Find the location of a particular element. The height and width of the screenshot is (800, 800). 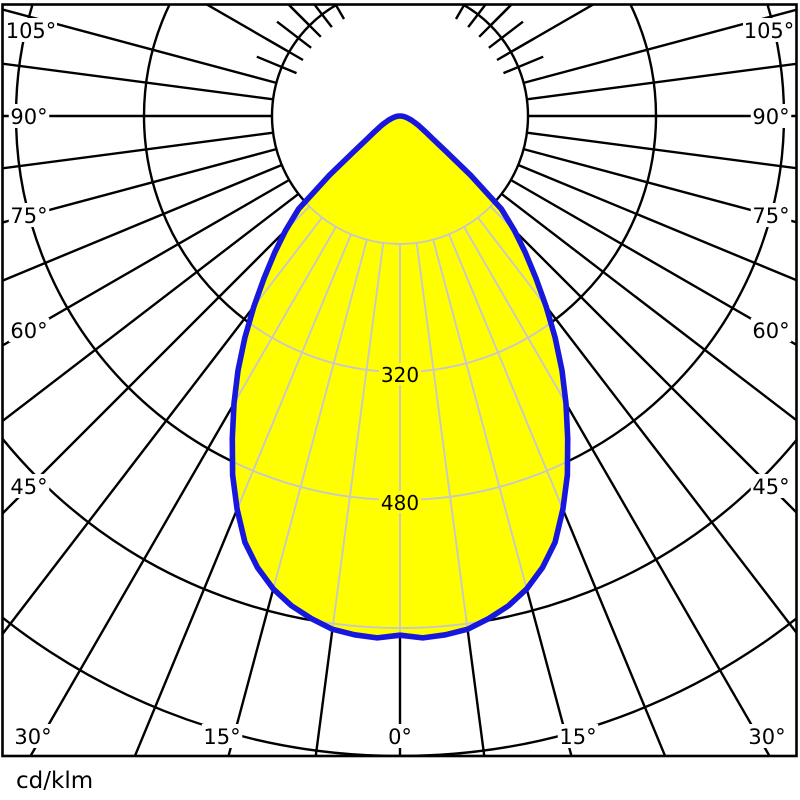

ring-value-label: 320 is located at coordinates (400, 375).